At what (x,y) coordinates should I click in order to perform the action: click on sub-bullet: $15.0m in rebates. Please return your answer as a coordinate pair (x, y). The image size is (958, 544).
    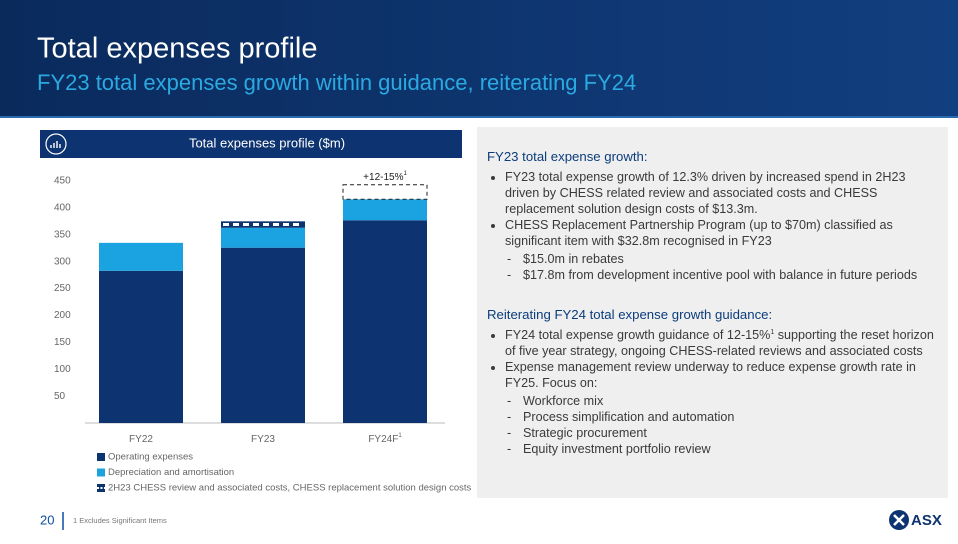
    Looking at the image, I should click on (721, 259).